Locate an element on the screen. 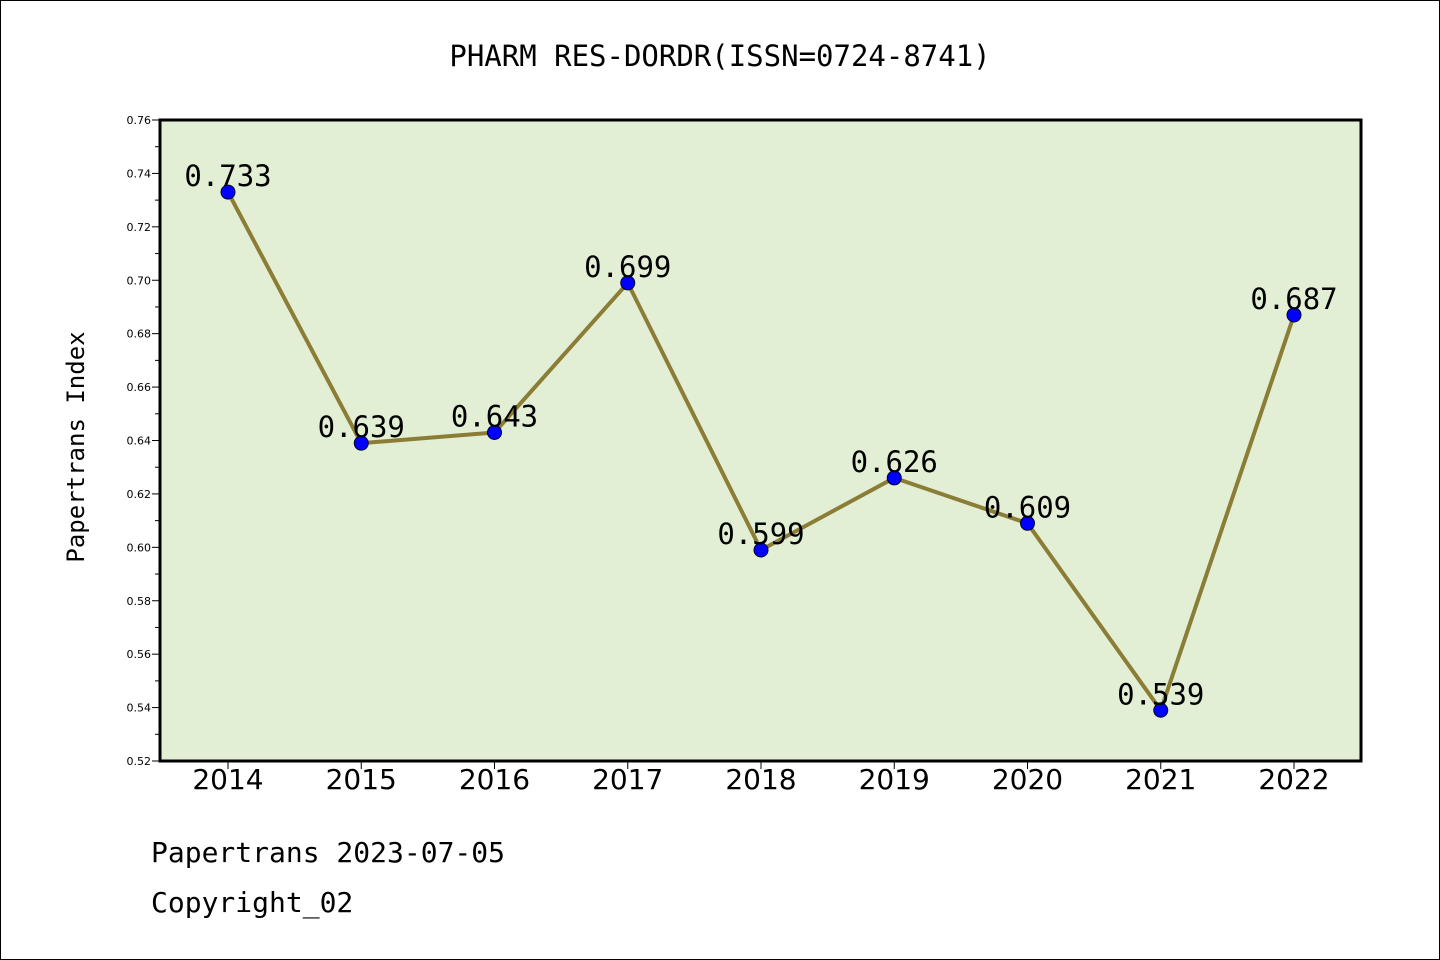  data-label-2017: 0.699 is located at coordinates (627, 267).